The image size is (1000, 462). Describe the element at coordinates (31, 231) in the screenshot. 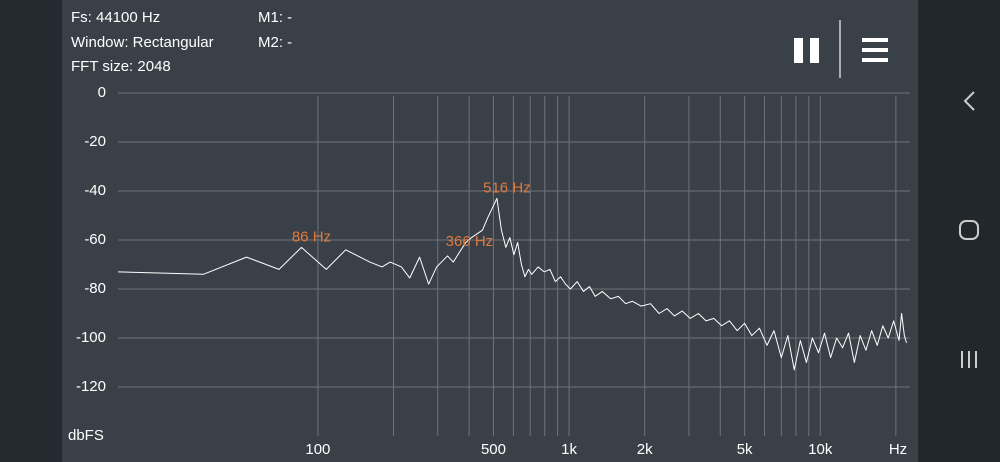

I see `left-strip` at that location.